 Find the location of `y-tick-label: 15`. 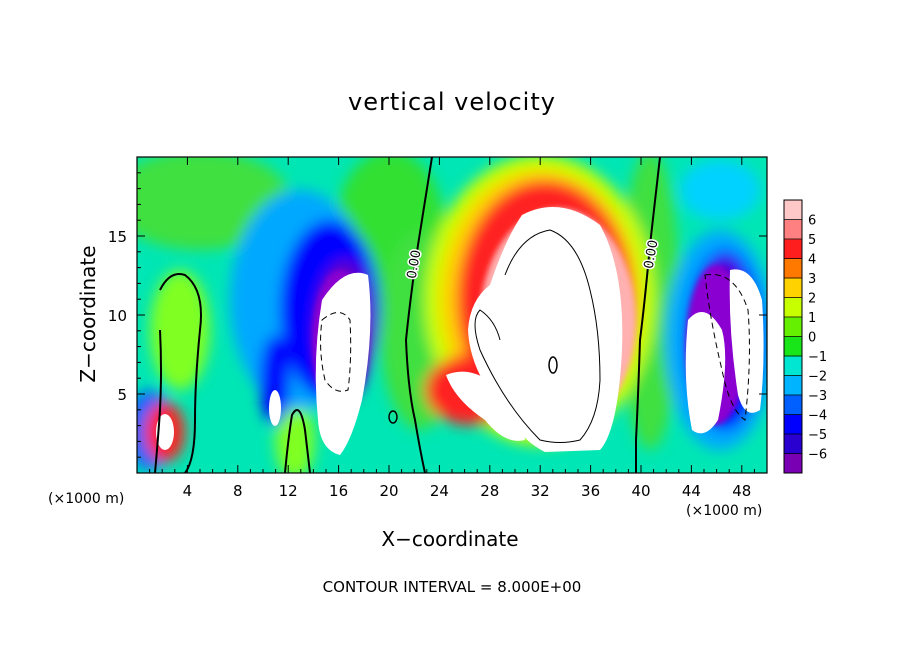

y-tick-label: 15 is located at coordinates (117, 237).